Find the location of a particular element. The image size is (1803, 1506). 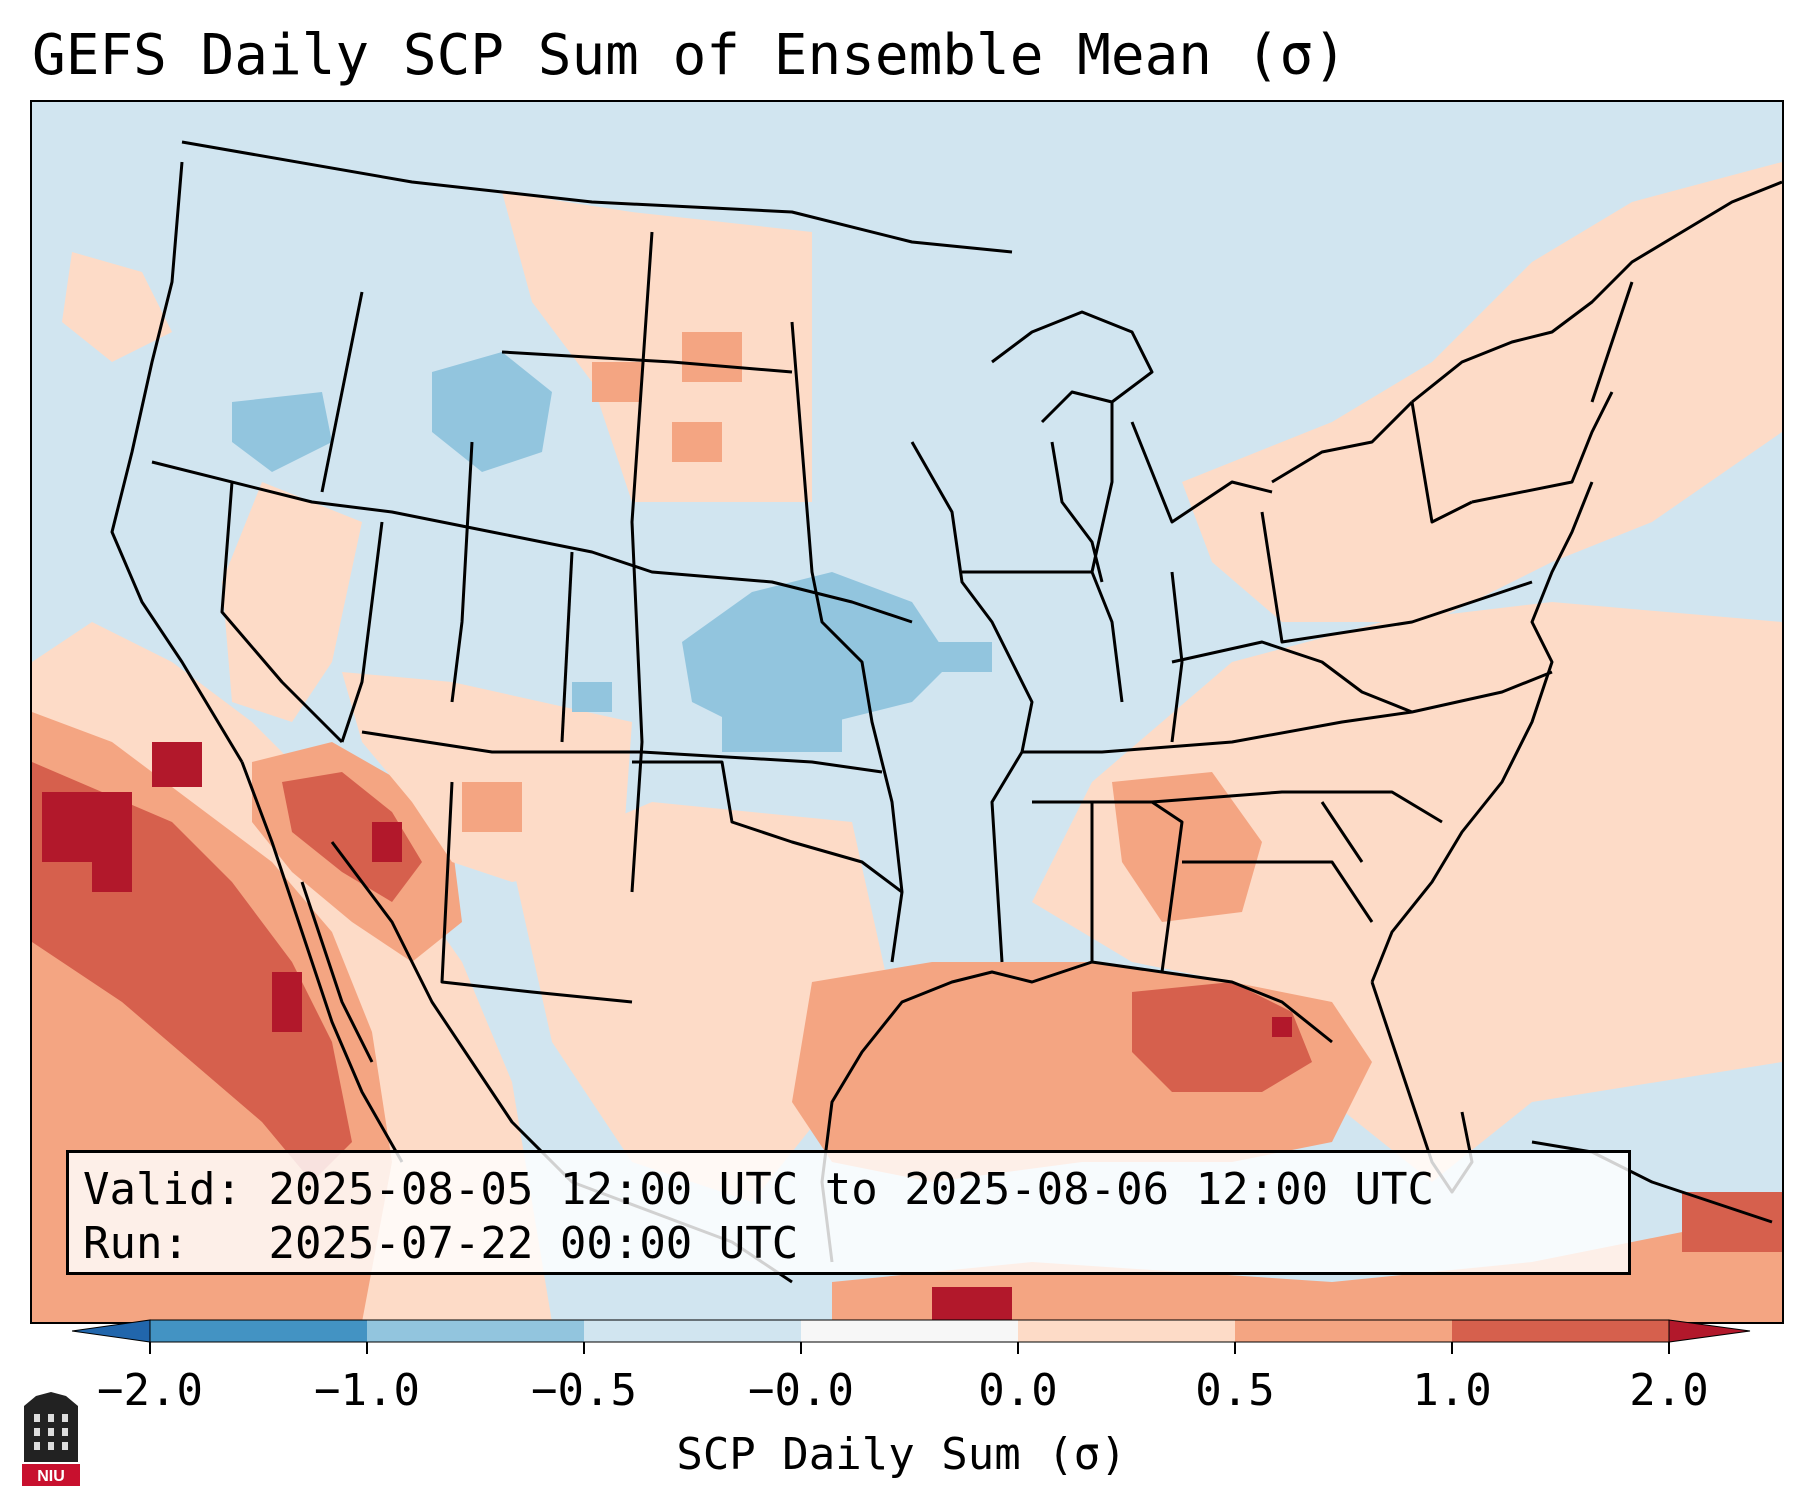

valid-label: Valid: is located at coordinates (162, 1189).